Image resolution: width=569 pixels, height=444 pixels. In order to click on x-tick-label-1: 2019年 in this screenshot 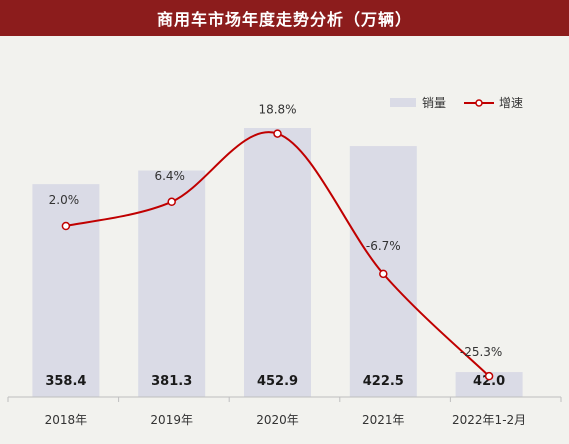, I will do `click(171, 420)`.